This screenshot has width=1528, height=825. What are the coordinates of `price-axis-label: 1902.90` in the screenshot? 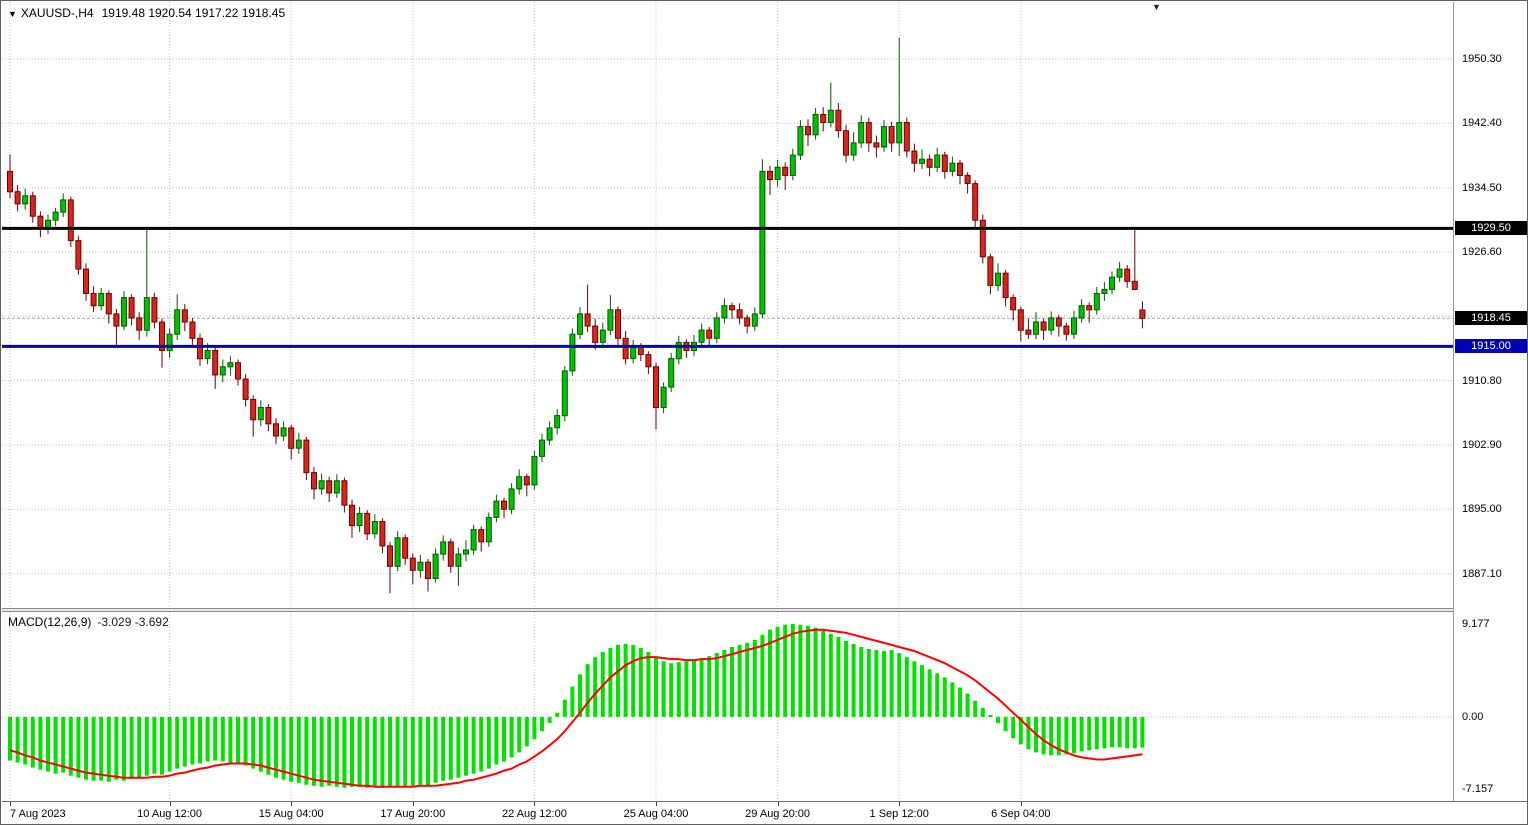 It's located at (1482, 444).